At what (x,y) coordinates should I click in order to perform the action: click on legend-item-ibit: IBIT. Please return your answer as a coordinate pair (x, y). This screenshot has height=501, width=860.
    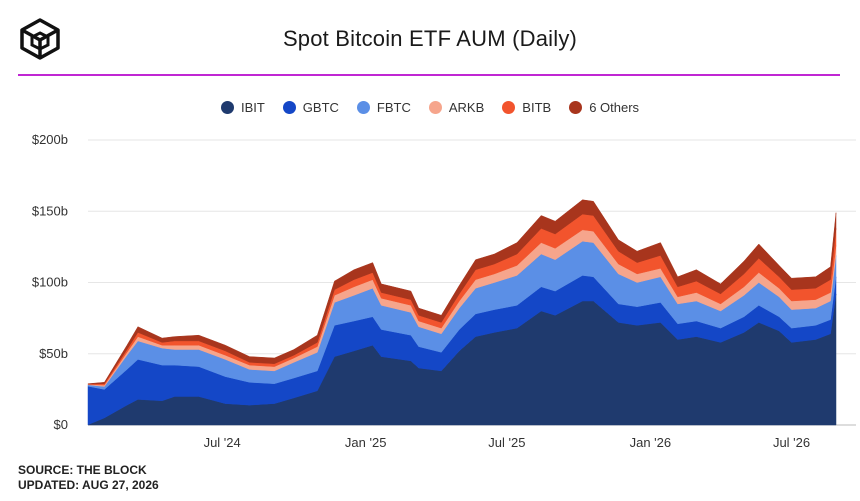
    Looking at the image, I should click on (242, 107).